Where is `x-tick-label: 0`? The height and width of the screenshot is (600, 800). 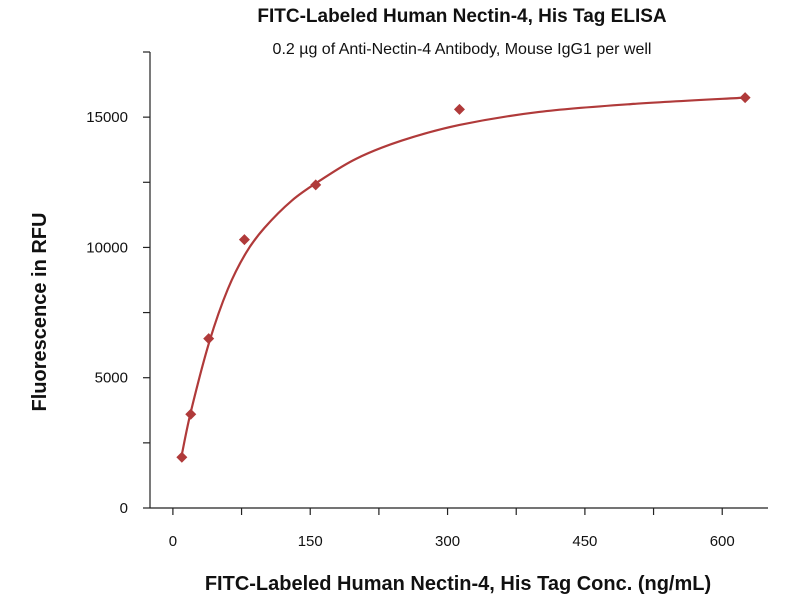 x-tick-label: 0 is located at coordinates (173, 541).